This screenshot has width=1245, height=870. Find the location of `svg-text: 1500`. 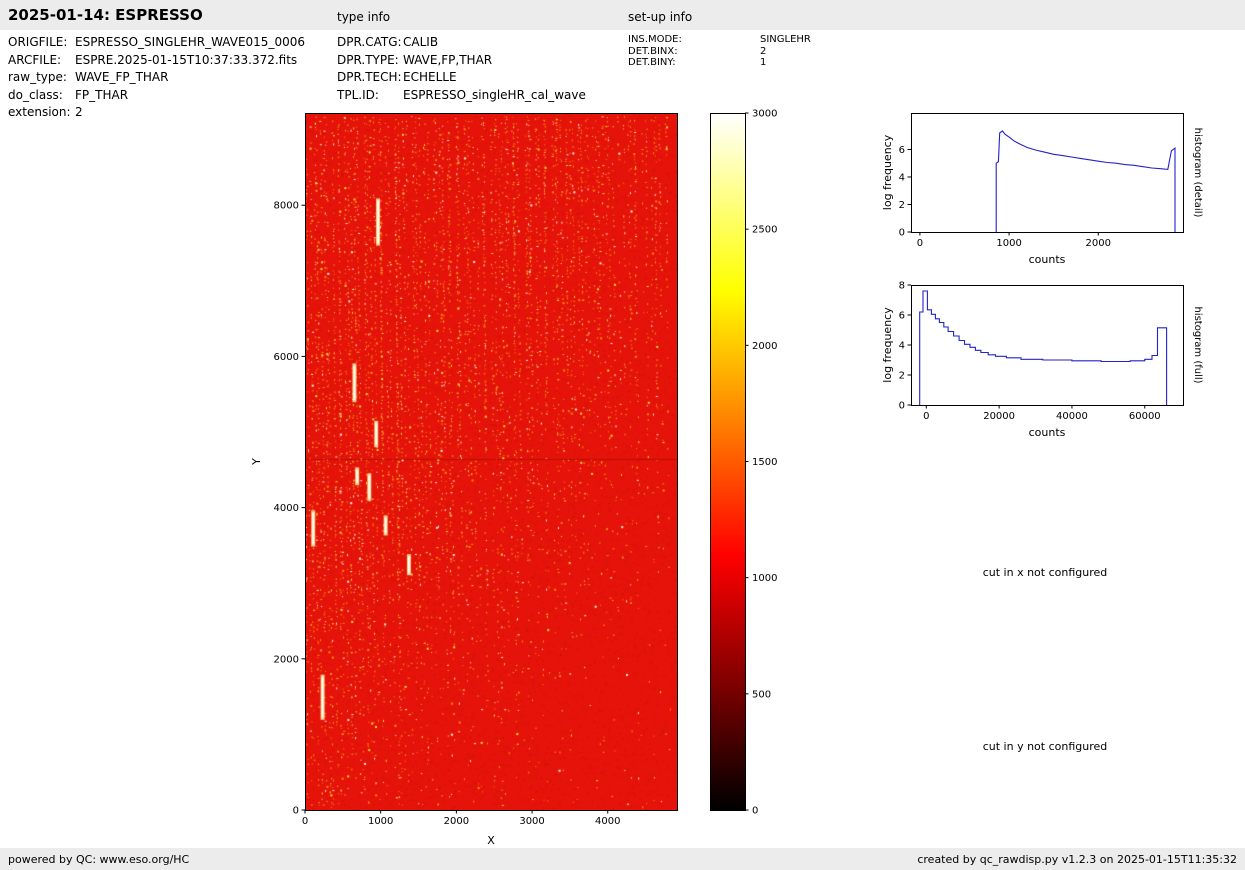

svg-text: 1500 is located at coordinates (764, 462).